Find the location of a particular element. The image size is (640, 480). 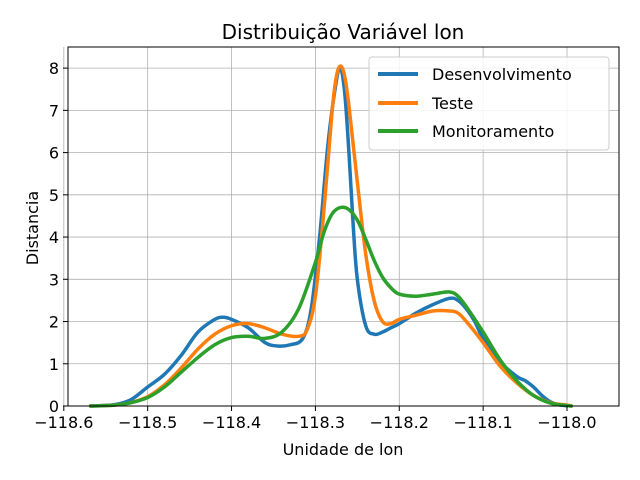

y-axis-label: Distancia is located at coordinates (32, 228).